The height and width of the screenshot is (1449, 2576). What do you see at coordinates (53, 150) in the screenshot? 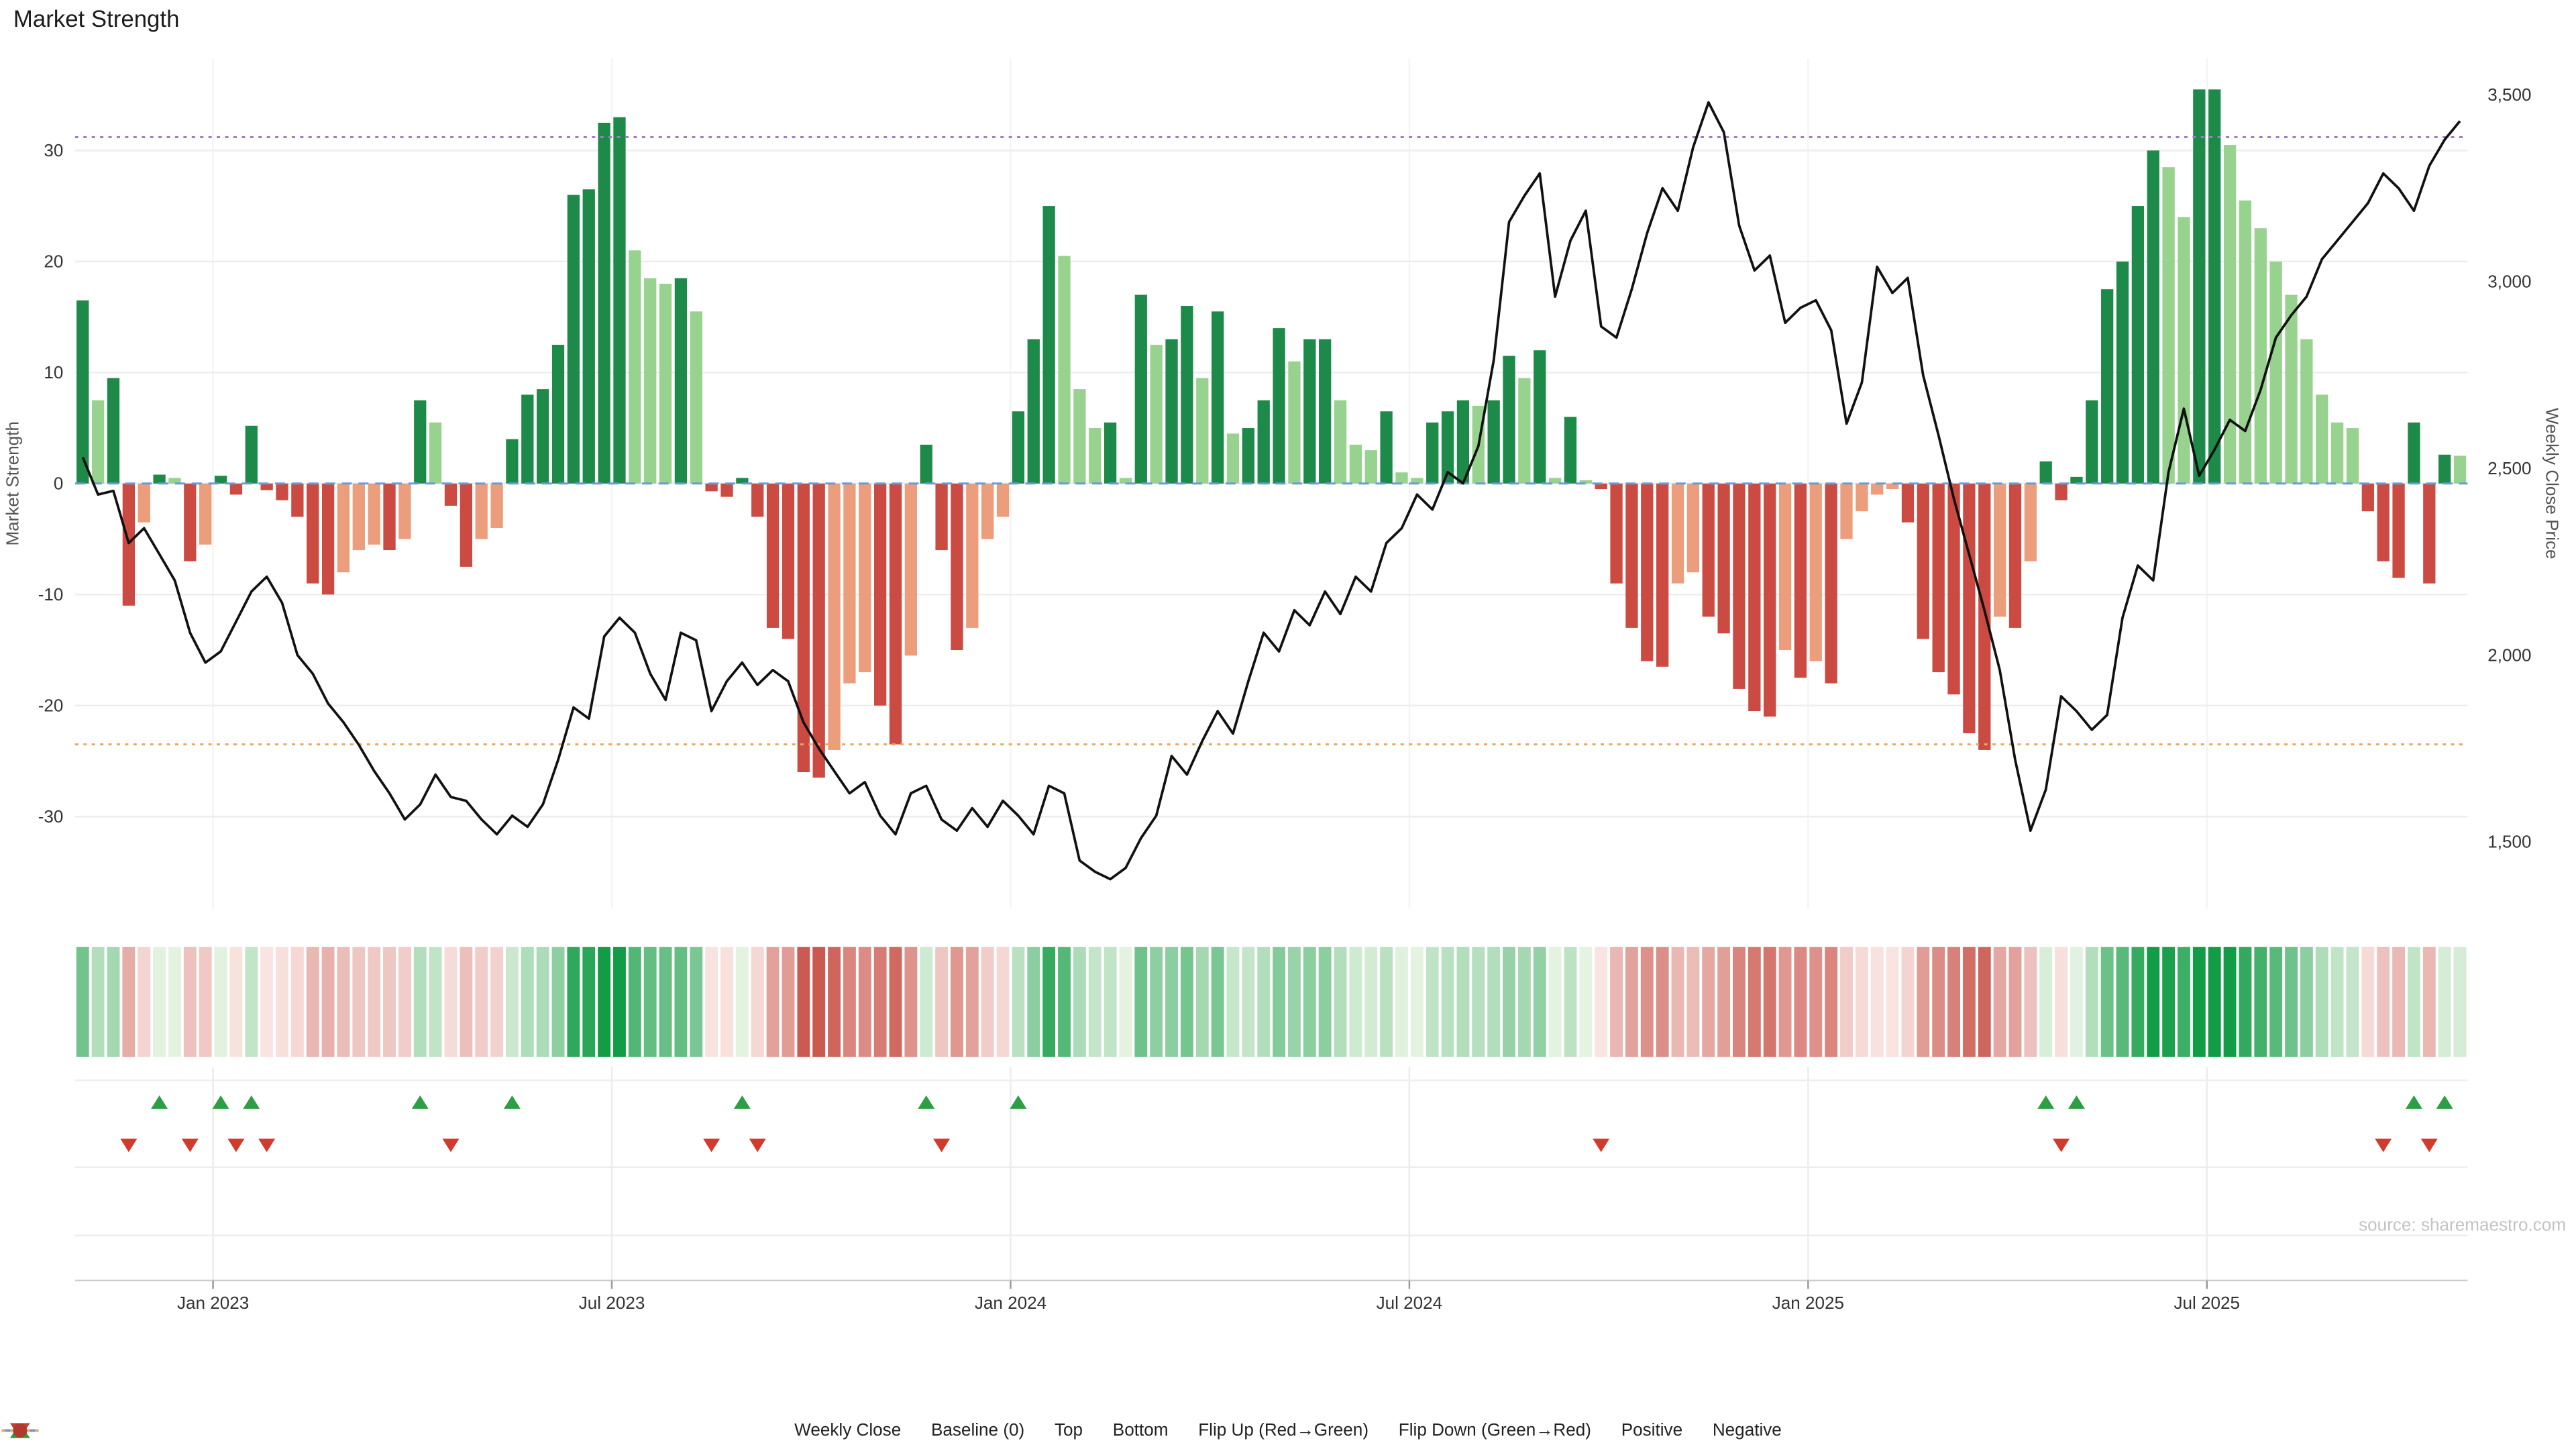
I see `left-axis-tick-label: 30` at bounding box center [53, 150].